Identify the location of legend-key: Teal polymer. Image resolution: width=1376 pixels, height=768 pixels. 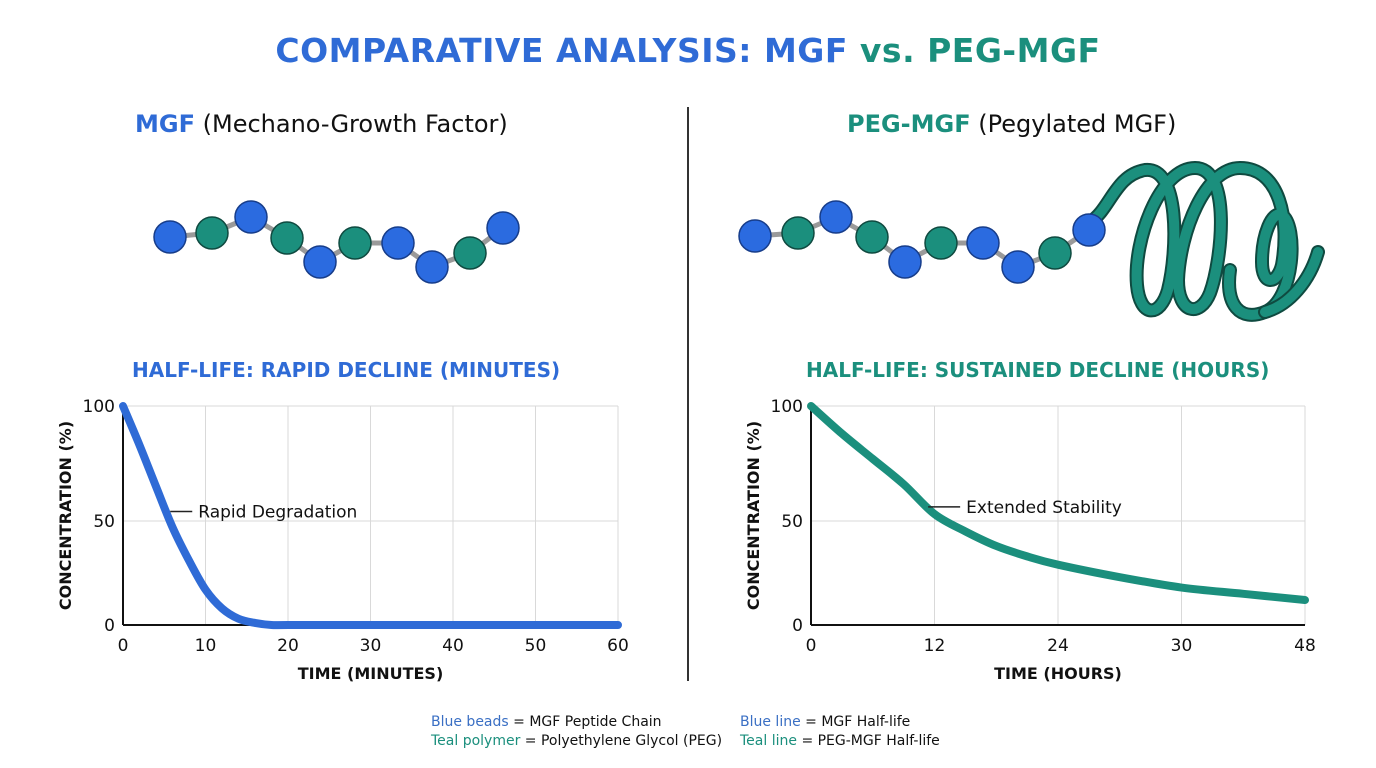
(476, 741).